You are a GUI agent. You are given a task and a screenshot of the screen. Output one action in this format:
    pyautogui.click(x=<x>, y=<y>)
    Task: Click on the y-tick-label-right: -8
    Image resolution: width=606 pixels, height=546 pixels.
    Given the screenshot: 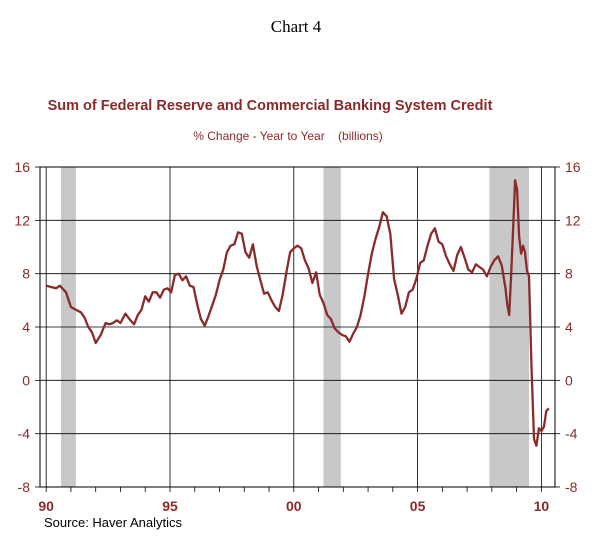 What is the action you would take?
    pyautogui.click(x=571, y=487)
    